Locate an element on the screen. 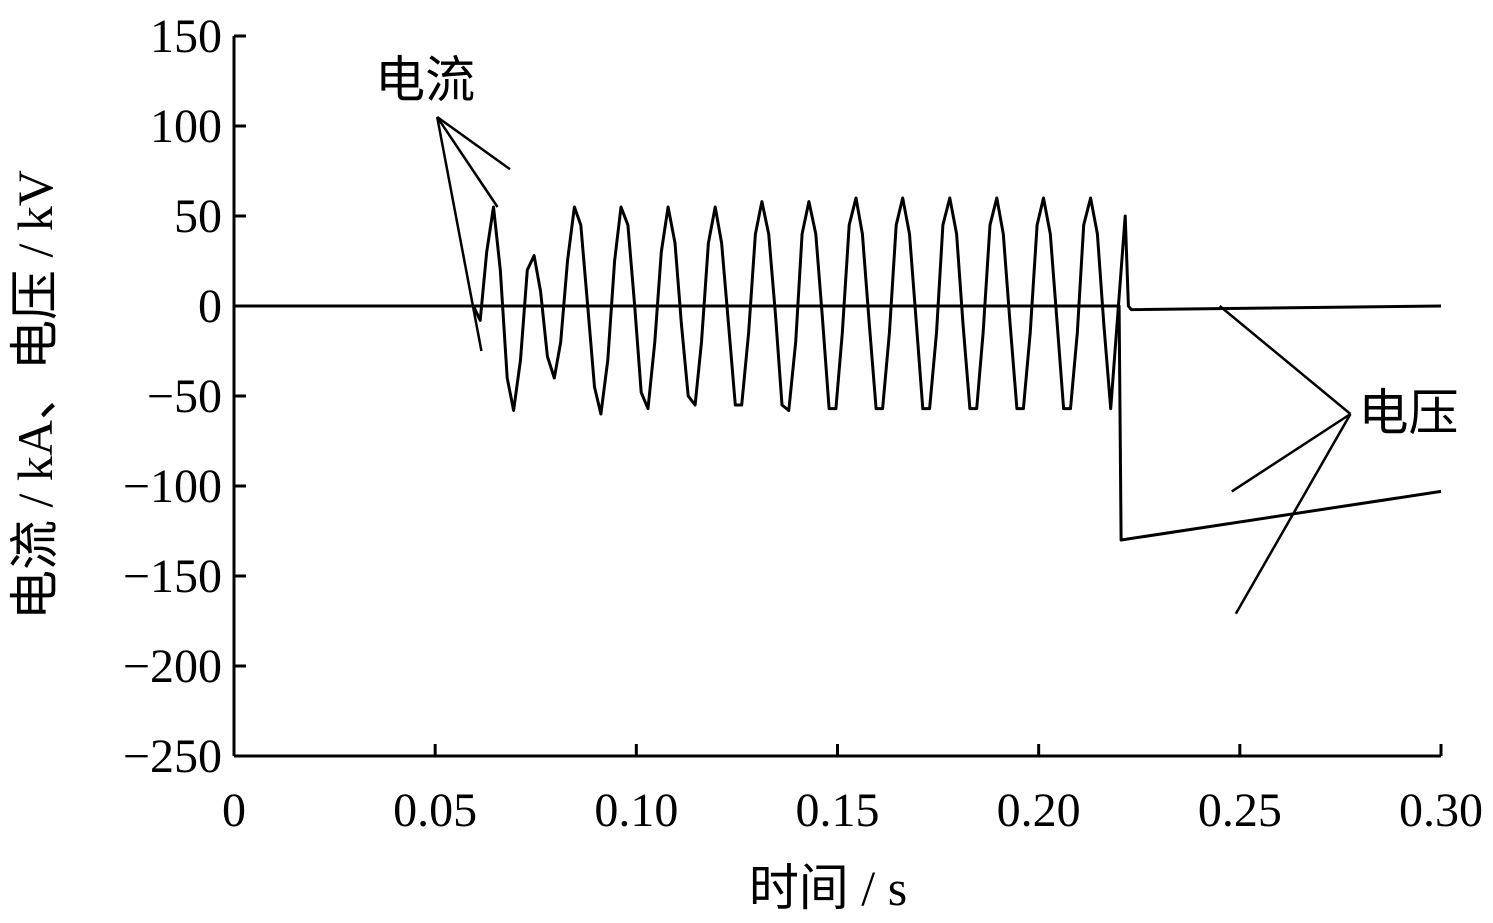 This screenshot has width=1493, height=923. x-tick-label: 0.15 is located at coordinates (838, 810).